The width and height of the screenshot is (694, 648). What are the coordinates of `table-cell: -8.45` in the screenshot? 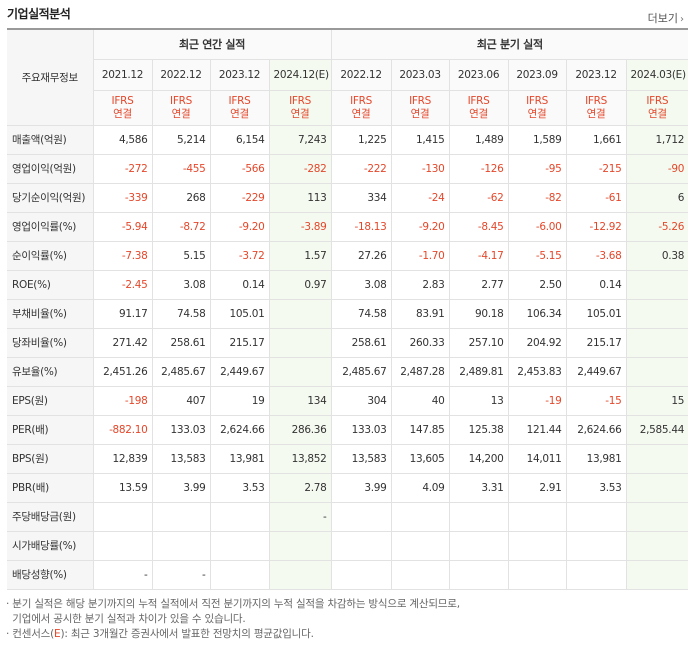 It's located at (478, 226).